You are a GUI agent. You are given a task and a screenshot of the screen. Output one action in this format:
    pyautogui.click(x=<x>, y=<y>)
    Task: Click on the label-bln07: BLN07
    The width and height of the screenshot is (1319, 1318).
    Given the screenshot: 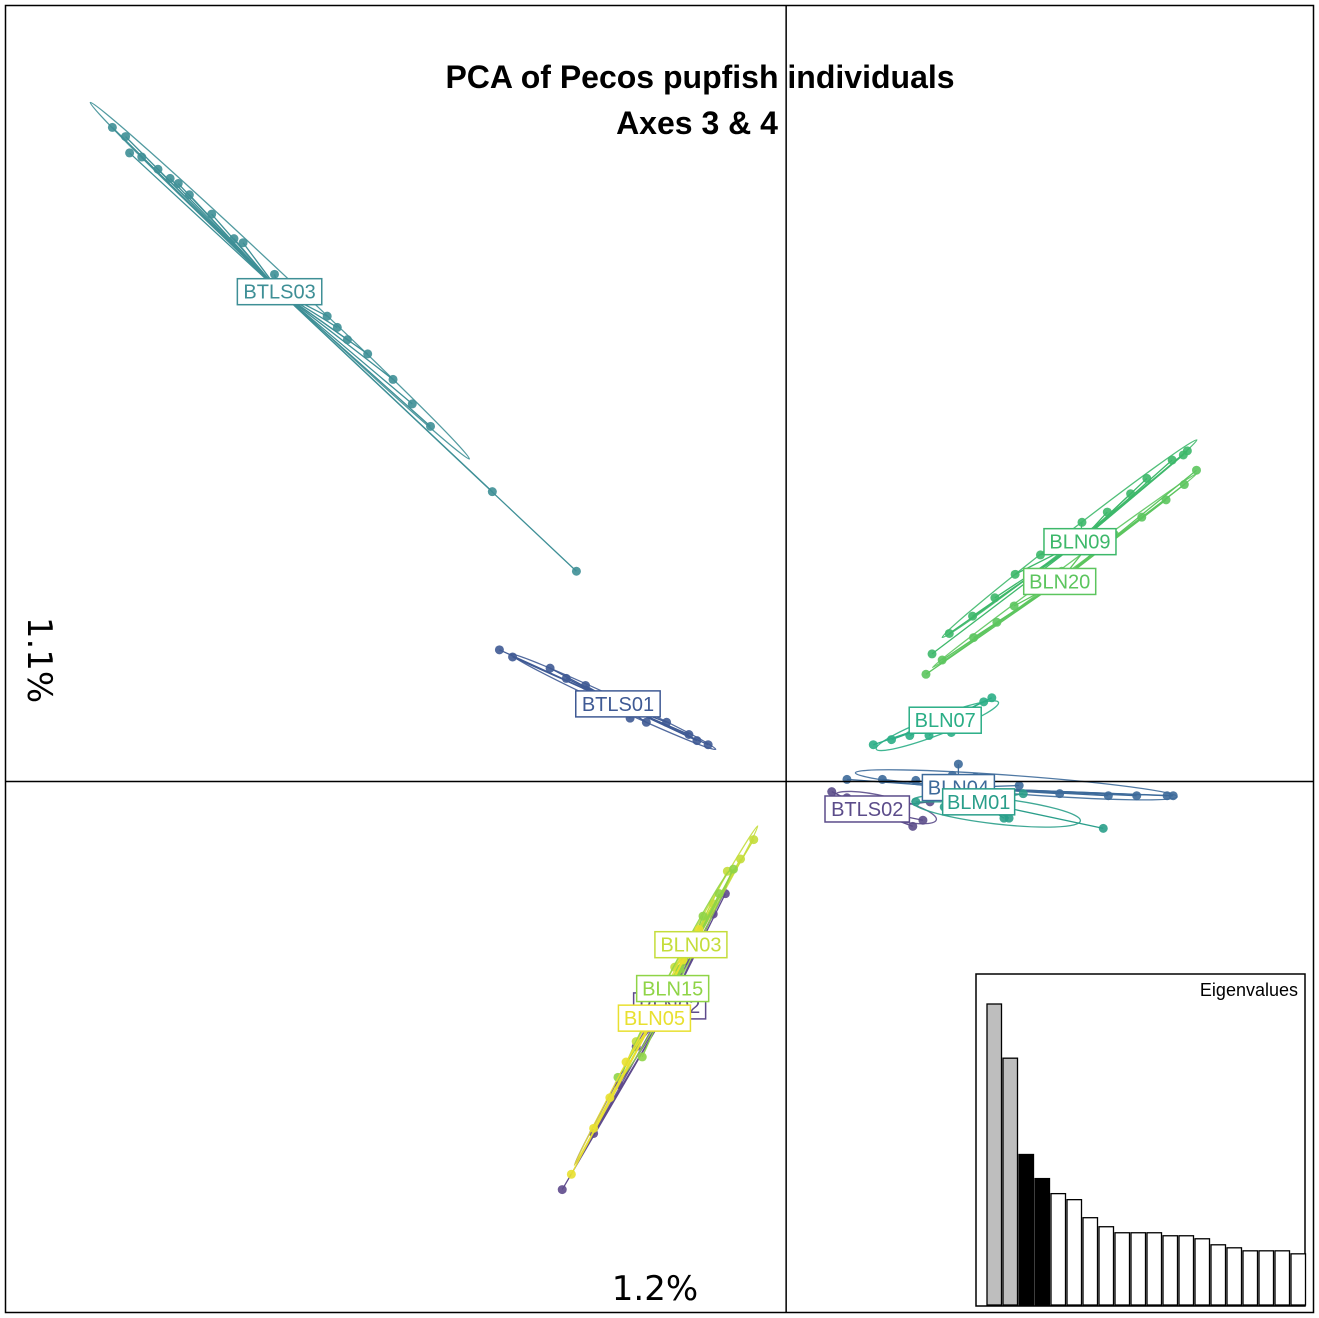 What is the action you would take?
    pyautogui.click(x=945, y=720)
    